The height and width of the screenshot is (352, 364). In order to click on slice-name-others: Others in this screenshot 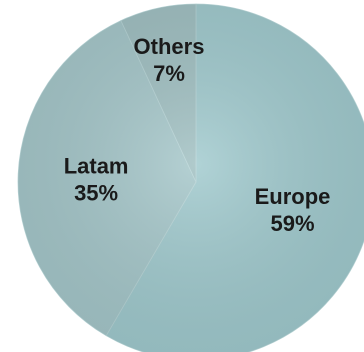, I will do `click(169, 46)`.